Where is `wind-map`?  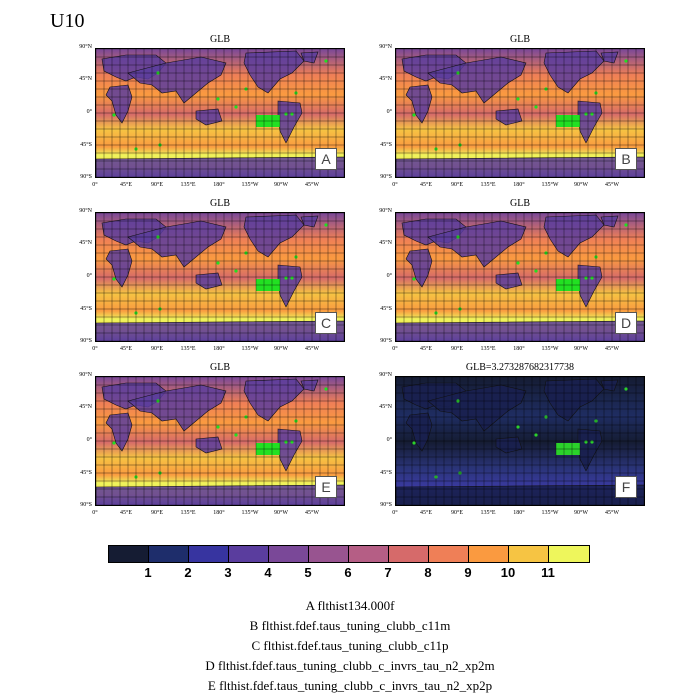
wind-map is located at coordinates (520, 277).